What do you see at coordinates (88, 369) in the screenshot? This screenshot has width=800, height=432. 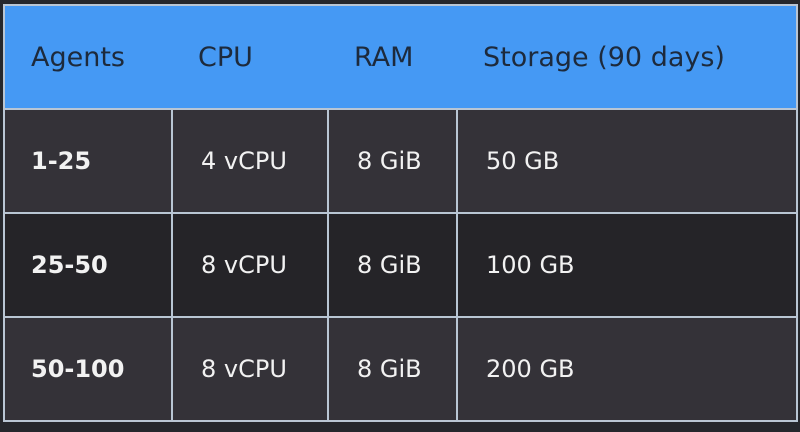 I see `cell-agents: 50-100` at bounding box center [88, 369].